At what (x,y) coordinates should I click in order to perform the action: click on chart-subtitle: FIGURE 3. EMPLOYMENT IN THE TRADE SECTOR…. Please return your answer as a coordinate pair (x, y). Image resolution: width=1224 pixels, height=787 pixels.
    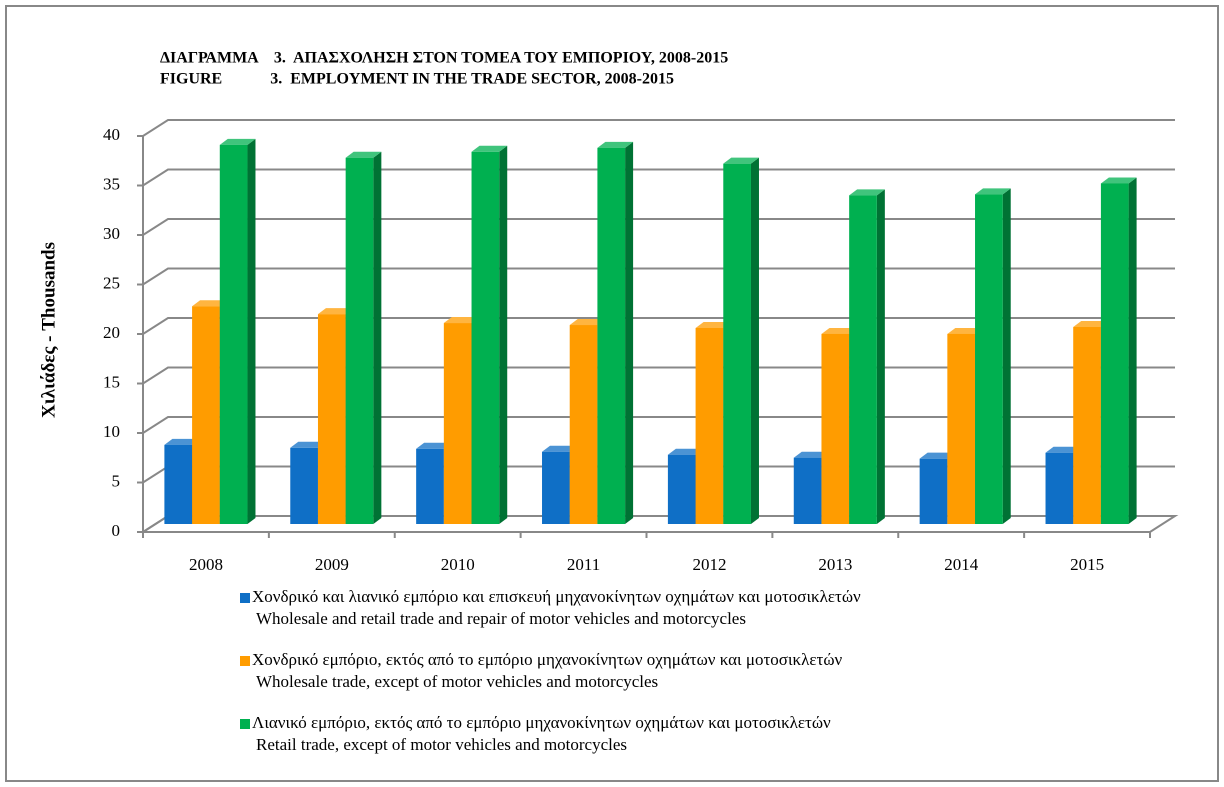
    Looking at the image, I should click on (417, 79).